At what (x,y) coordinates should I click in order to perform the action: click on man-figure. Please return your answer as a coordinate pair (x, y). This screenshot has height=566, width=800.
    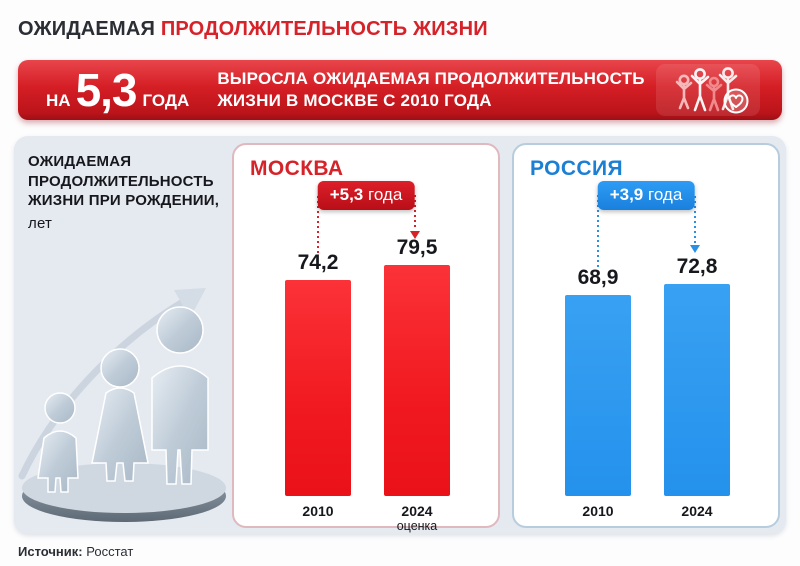
    Looking at the image, I should click on (180, 395).